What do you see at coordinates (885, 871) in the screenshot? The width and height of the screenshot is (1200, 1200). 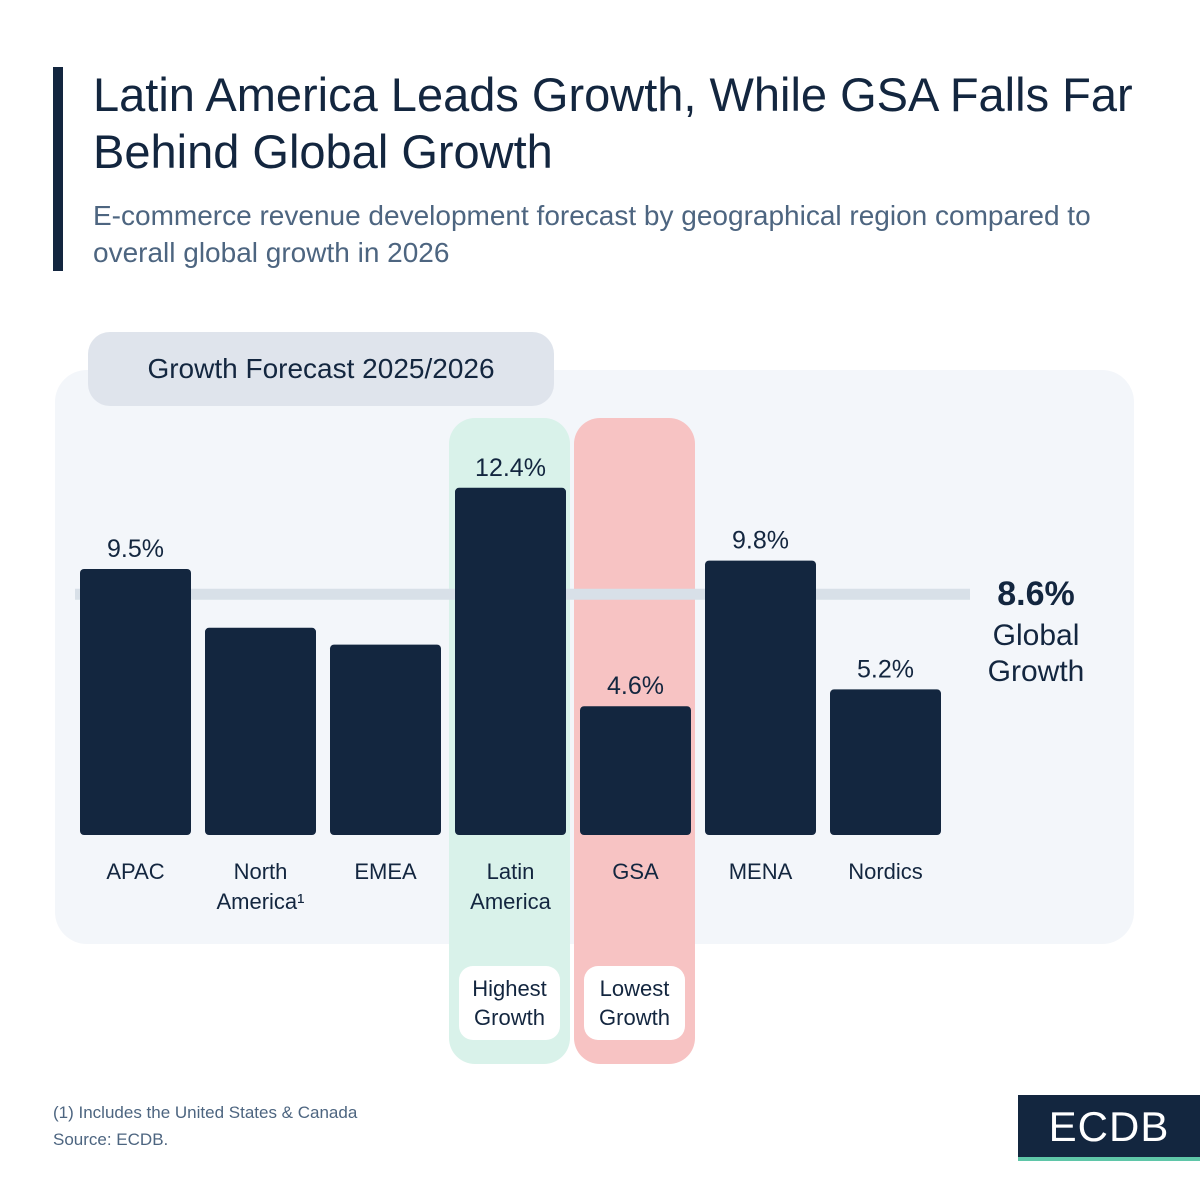 I see `category-label: Nordics` at bounding box center [885, 871].